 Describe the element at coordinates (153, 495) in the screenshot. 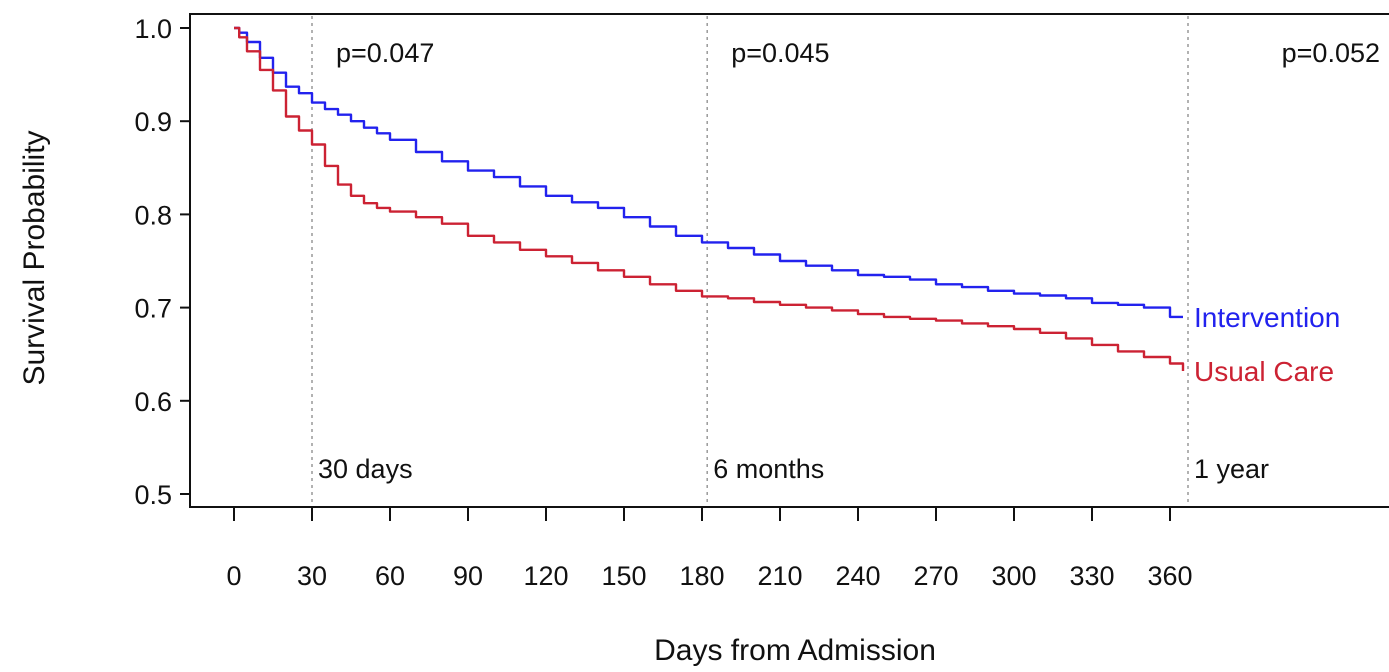

I see `y-tick-label: 0.5` at that location.